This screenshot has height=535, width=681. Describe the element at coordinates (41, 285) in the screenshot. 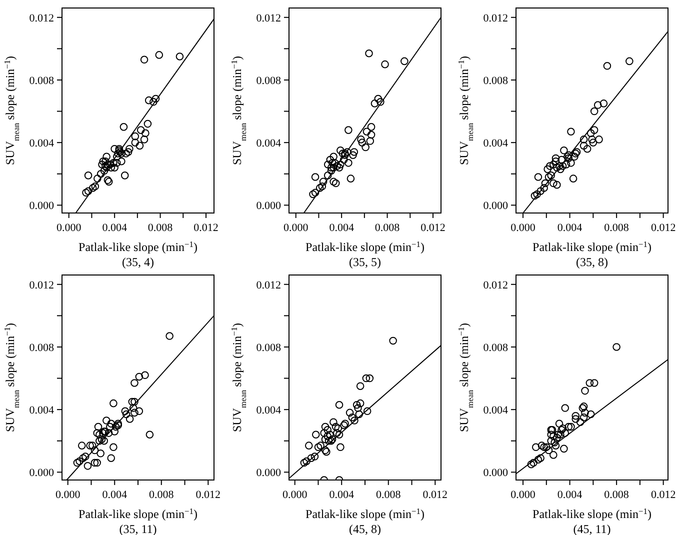

I see `y-tick-label: 0.012` at that location.